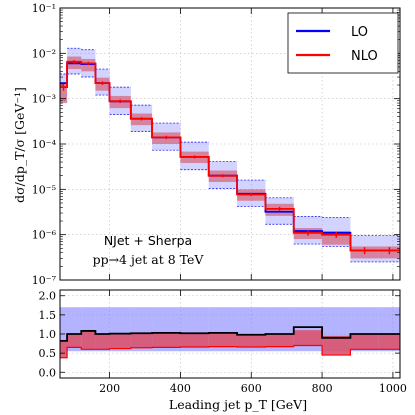  I want to click on ratio-y-tick-label: 0.0, so click(48, 372).